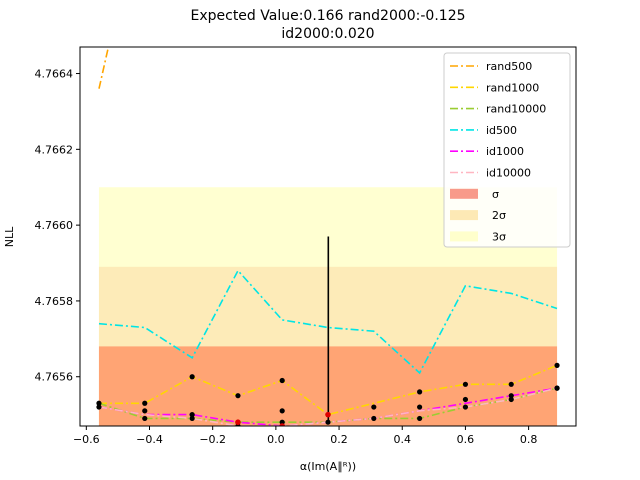  Describe the element at coordinates (327, 34) in the screenshot. I see `chart-title-line2: id2000:0.020` at that location.